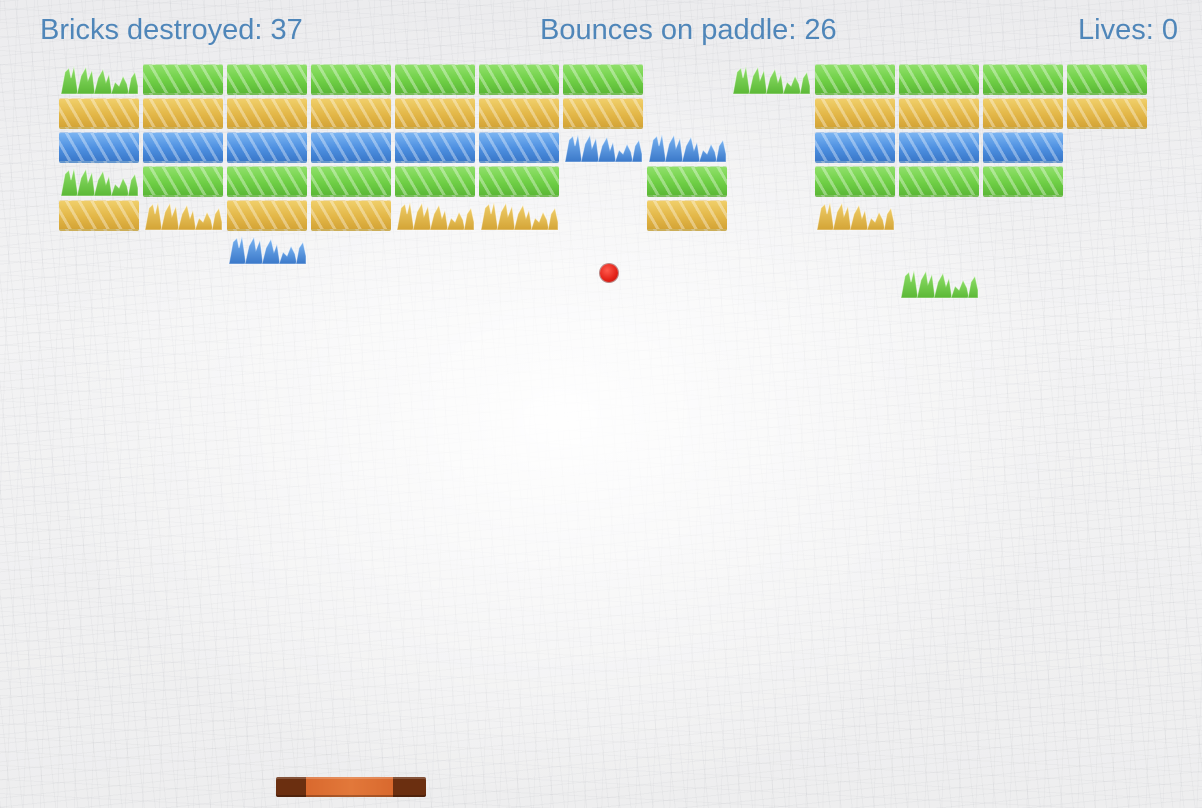  What do you see at coordinates (171, 30) in the screenshot?
I see `bricks-destroyed-counter: Bricks destroyed: 37` at bounding box center [171, 30].